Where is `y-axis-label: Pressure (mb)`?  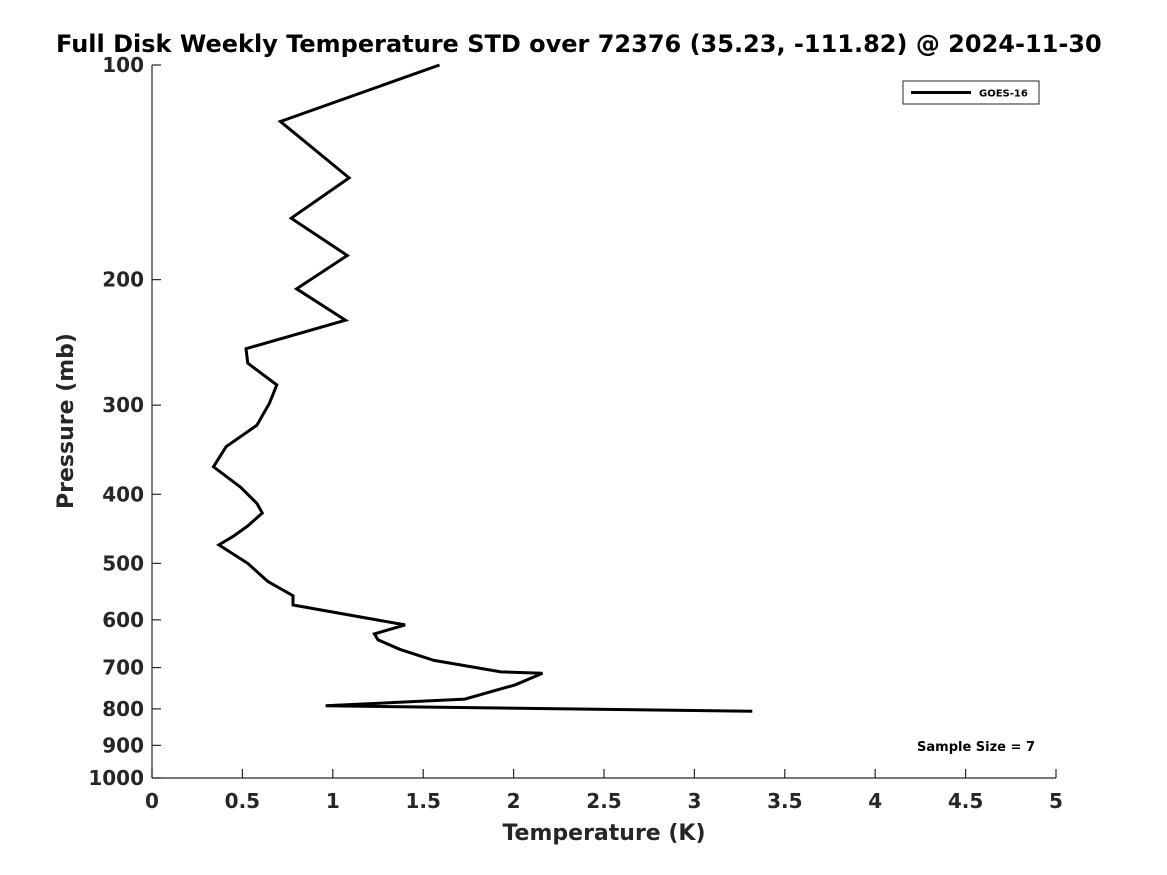
y-axis-label: Pressure (mb) is located at coordinates (66, 421).